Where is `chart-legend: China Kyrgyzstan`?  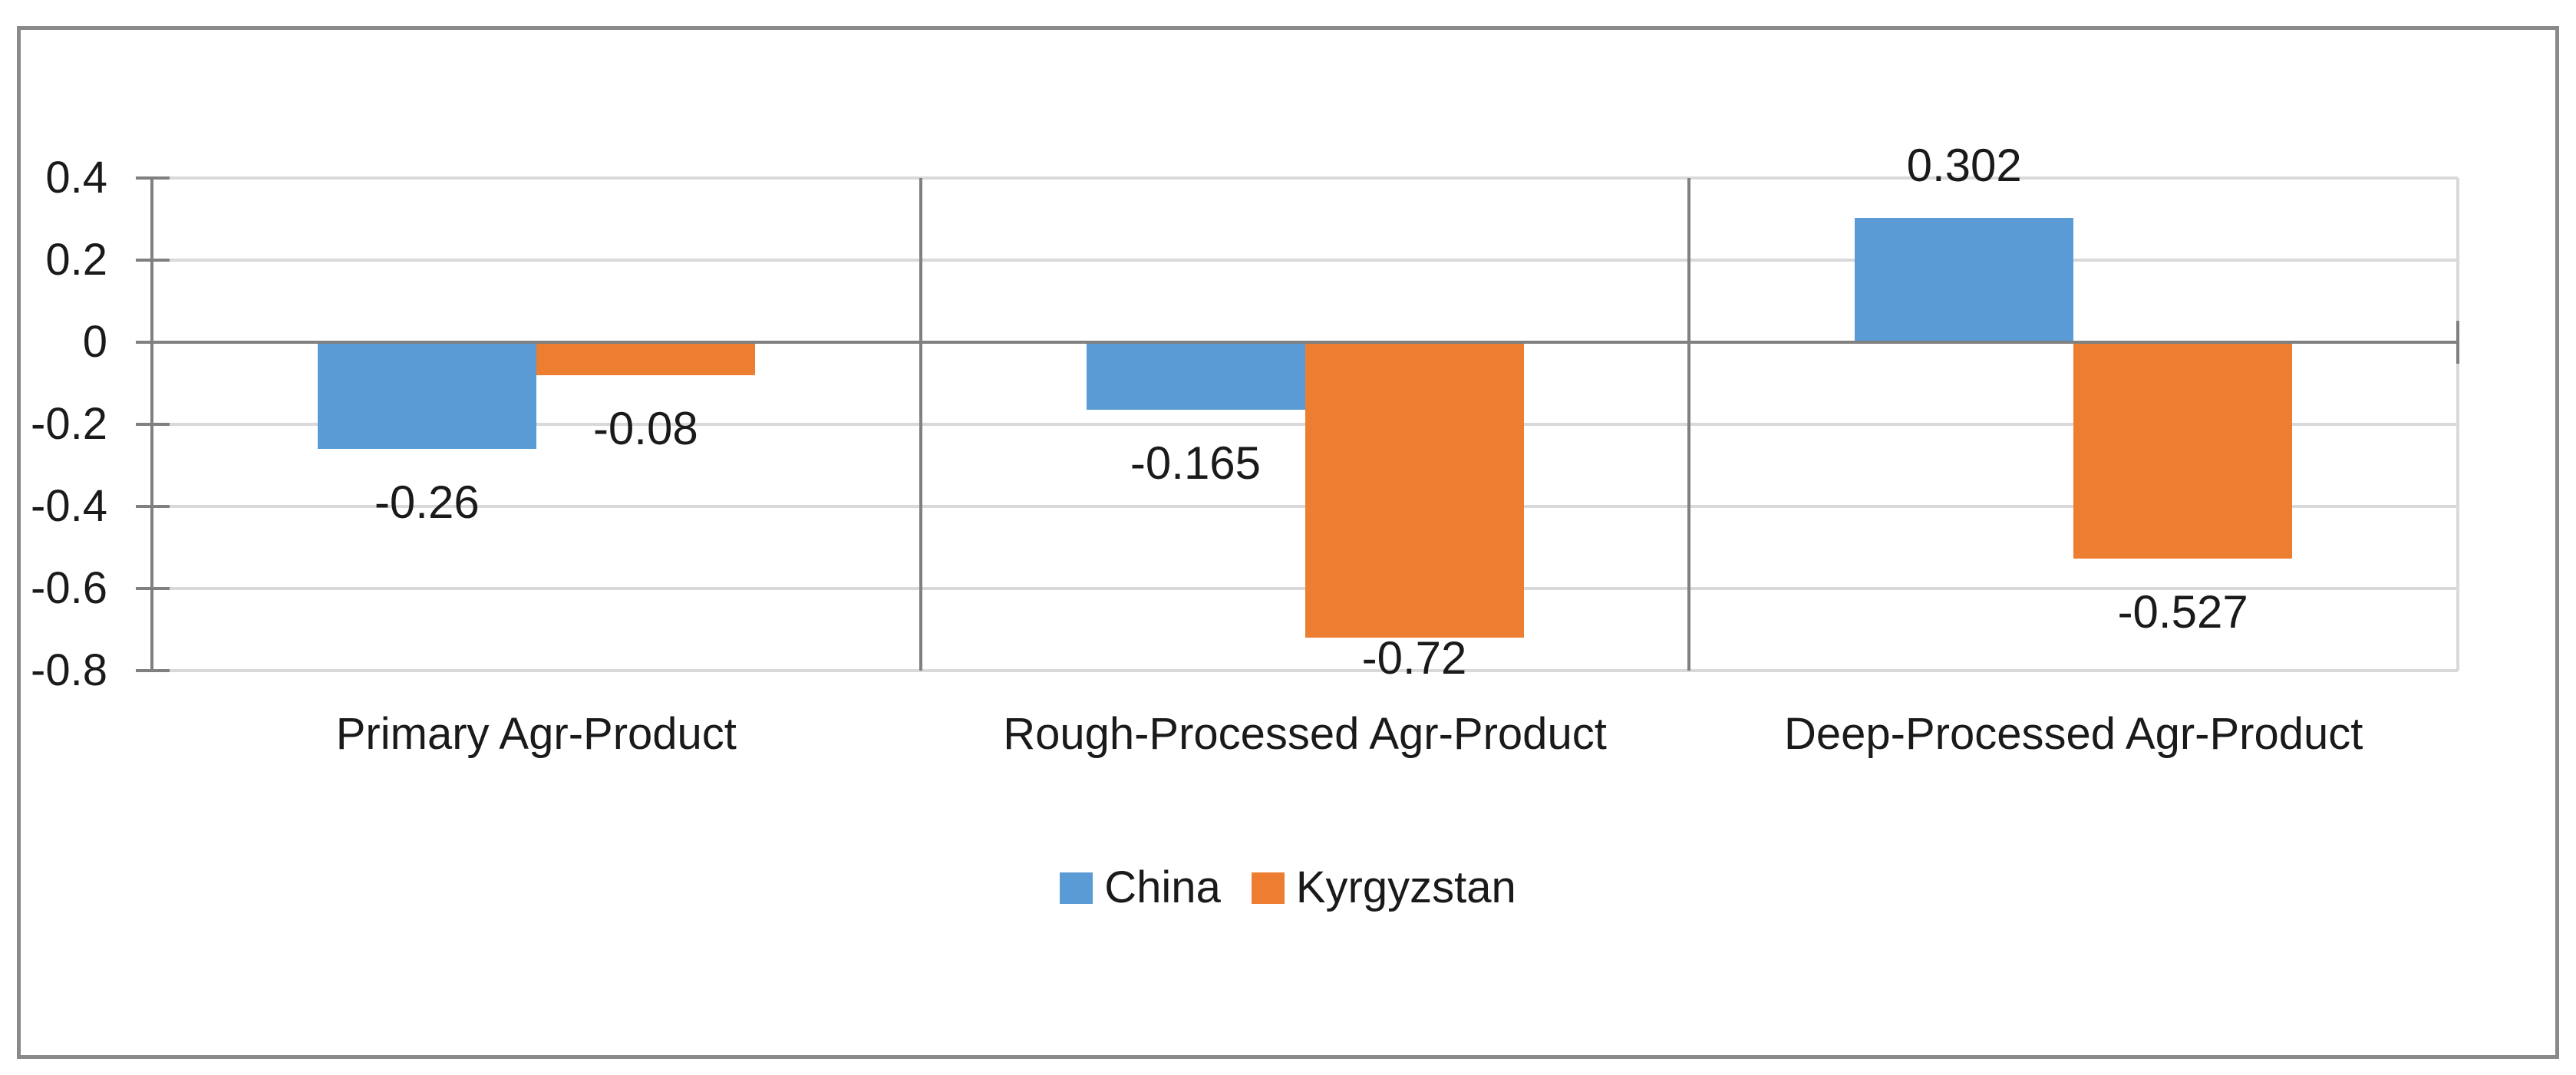 chart-legend: China Kyrgyzstan is located at coordinates (1288, 888).